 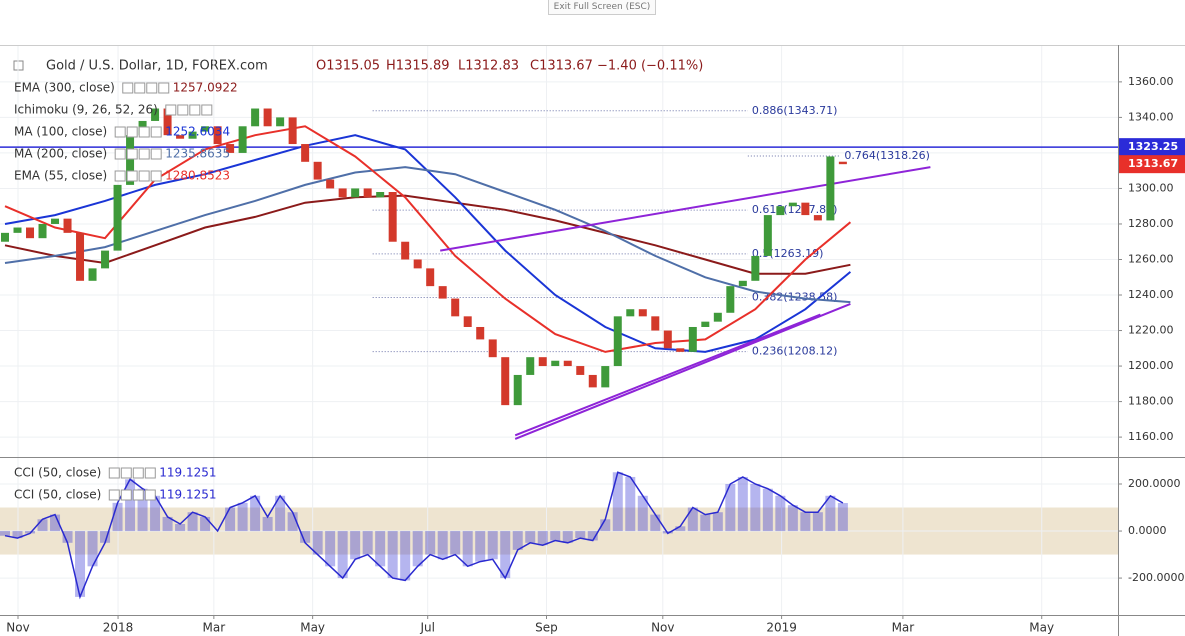 I want to click on legend-entry: MA (200, close), so click(x=60, y=154).